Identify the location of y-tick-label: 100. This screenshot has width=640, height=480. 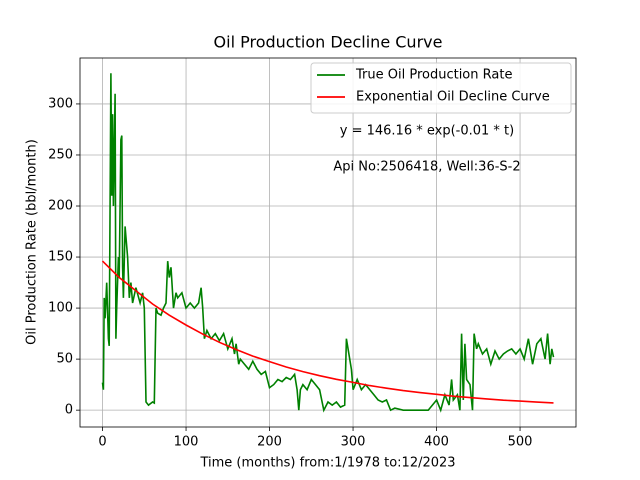
(60, 308).